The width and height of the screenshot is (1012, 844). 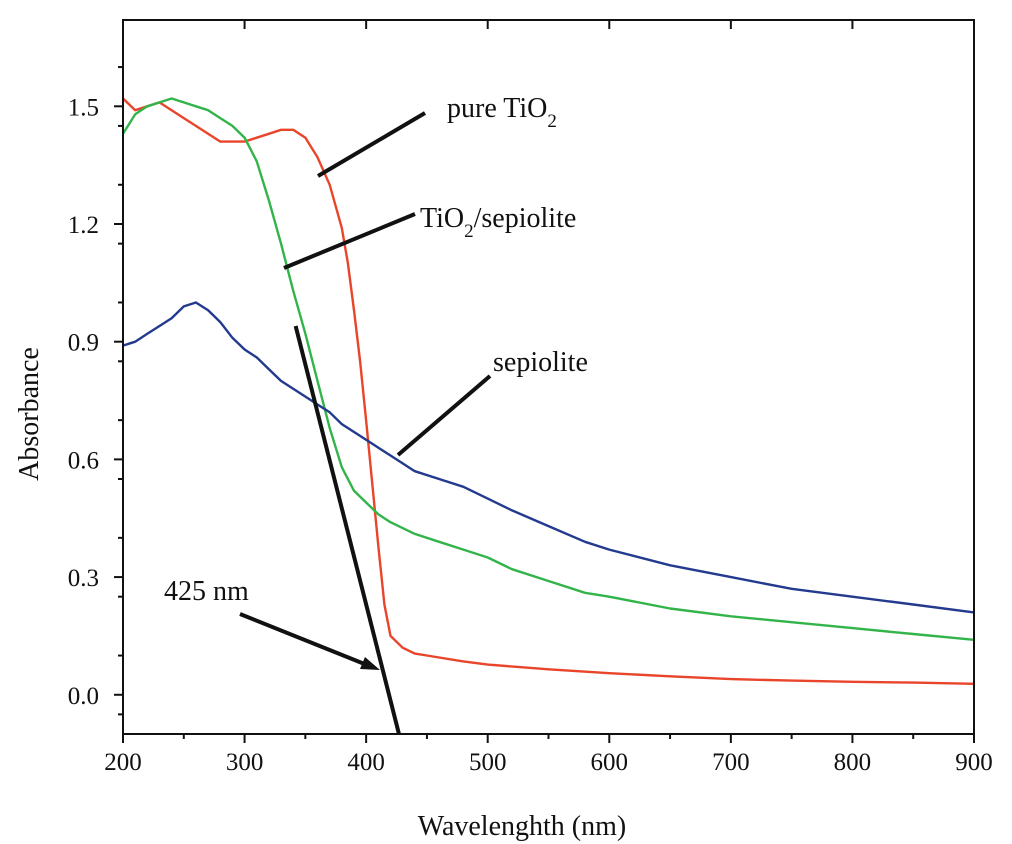 What do you see at coordinates (83, 578) in the screenshot?
I see `y-tick-label-1: 0.3` at bounding box center [83, 578].